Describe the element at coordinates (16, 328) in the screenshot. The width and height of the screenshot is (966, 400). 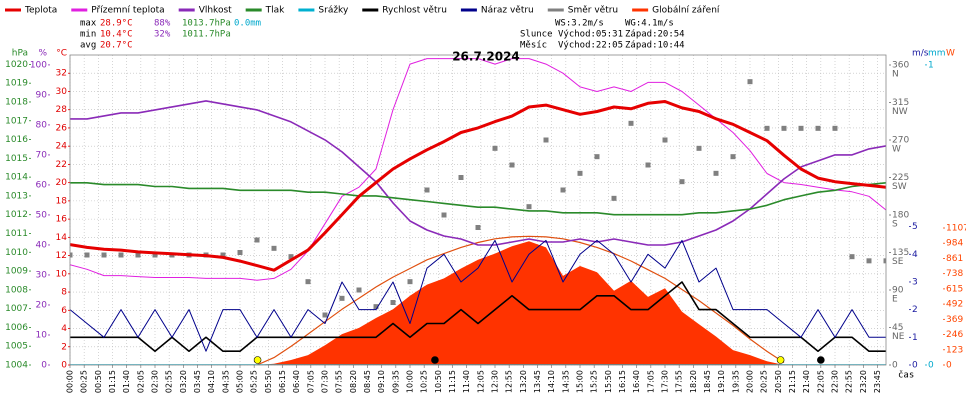
I see `y-tick-label: 1006` at that location.